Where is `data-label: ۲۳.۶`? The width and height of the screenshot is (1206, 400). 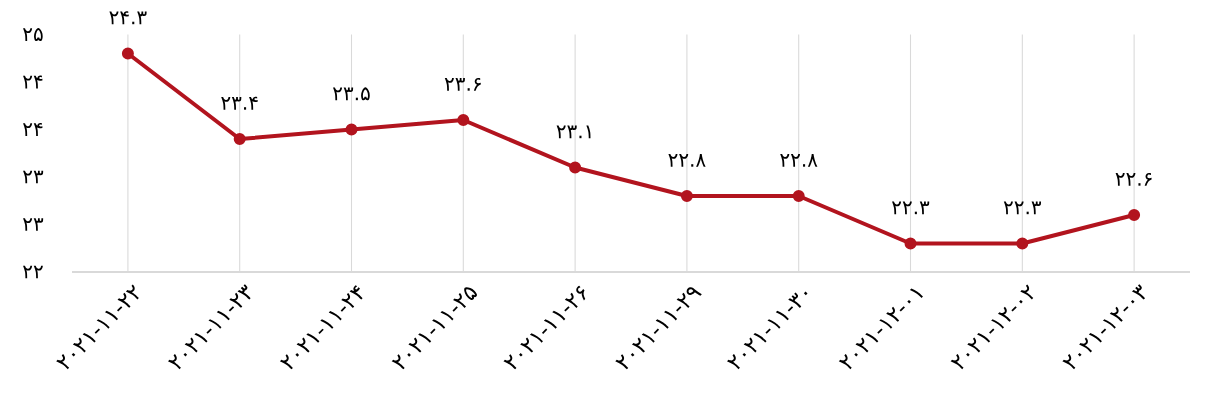
data-label: ۲۳.۶ is located at coordinates (462, 84).